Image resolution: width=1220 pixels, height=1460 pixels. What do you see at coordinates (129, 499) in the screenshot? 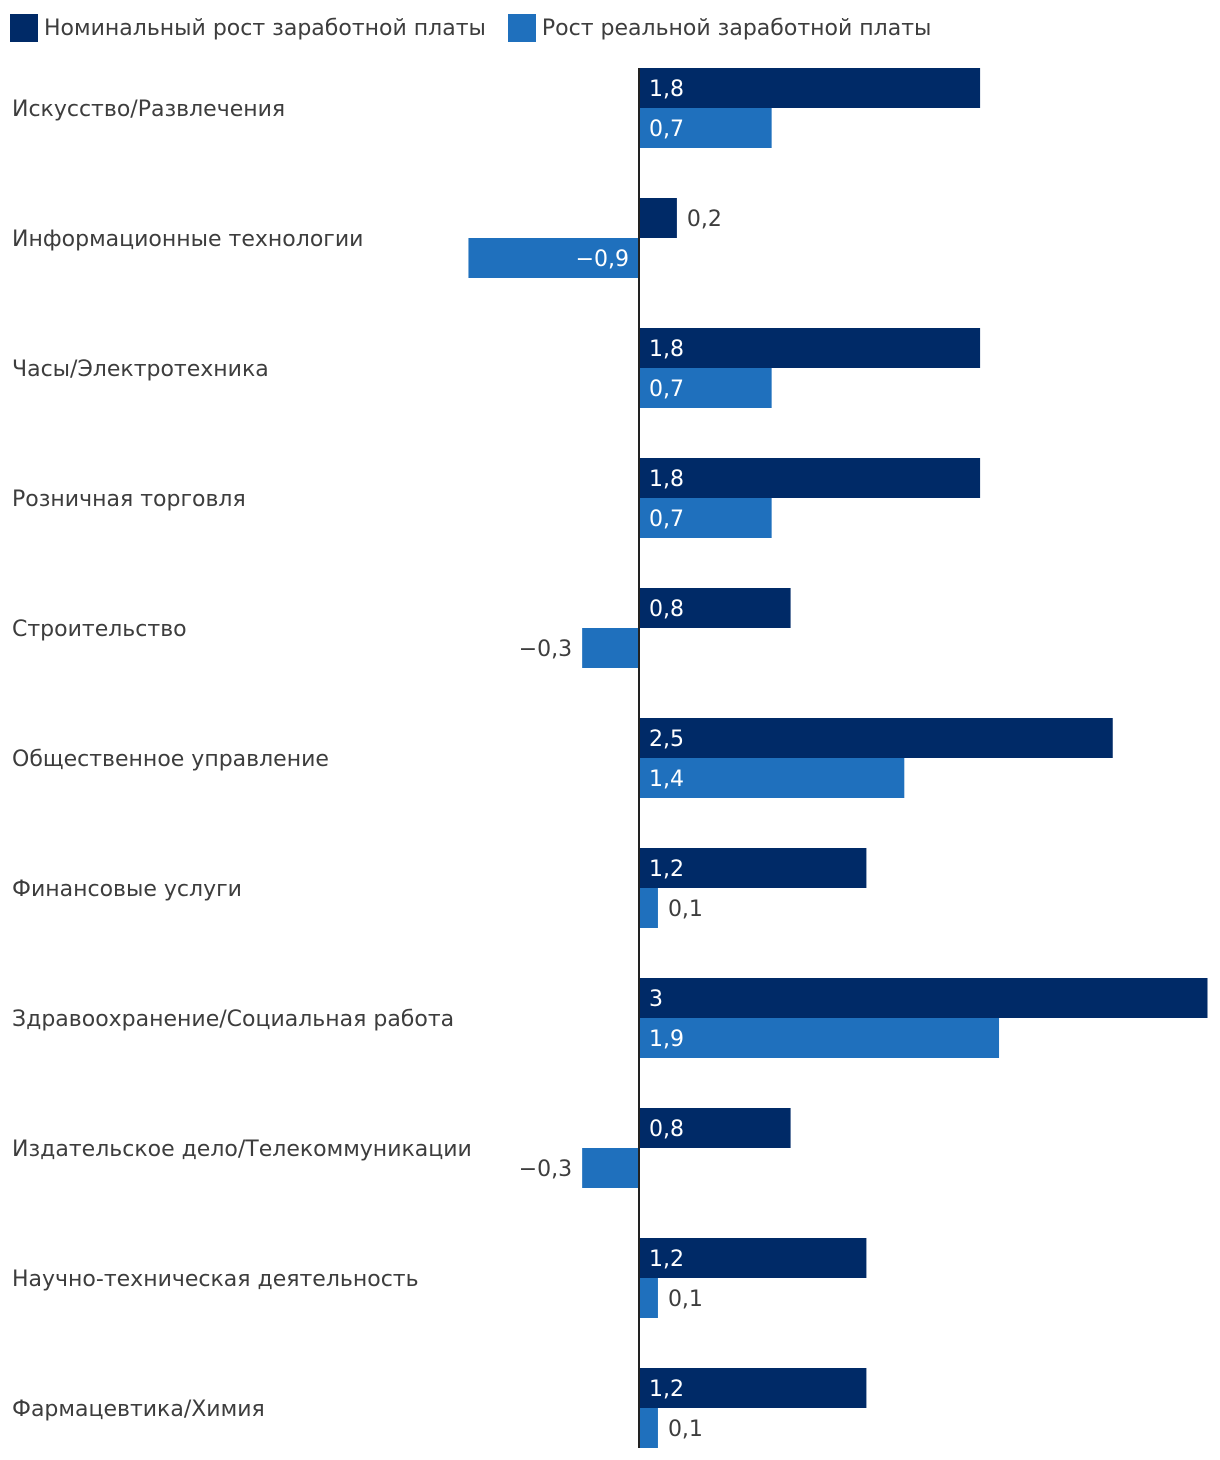
I see `category-label: Розничная торговля` at bounding box center [129, 499].